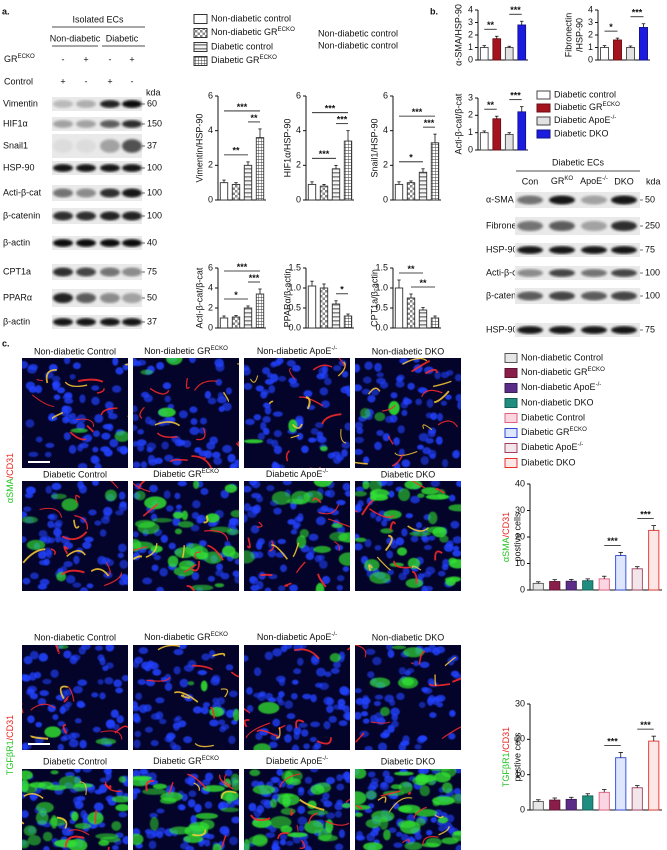  What do you see at coordinates (16, 242) in the screenshot?
I see `blot-label: β-actin` at bounding box center [16, 242].